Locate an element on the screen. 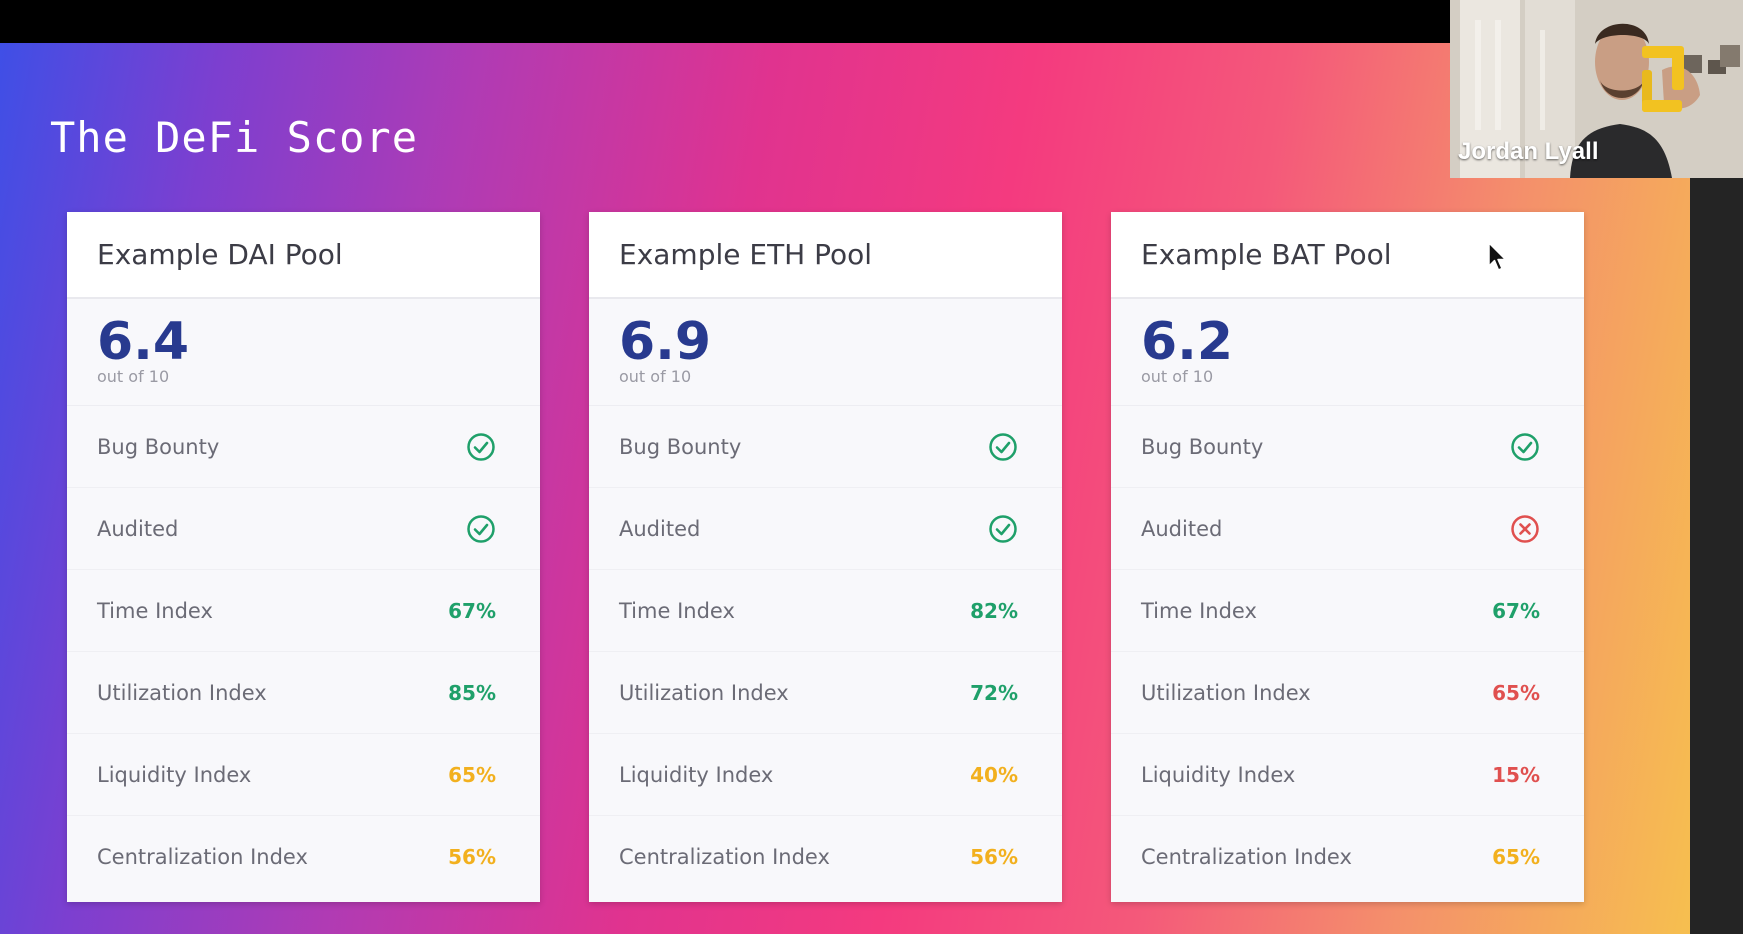 This screenshot has height=934, width=1743. x-circle-icon is located at coordinates (1525, 528).